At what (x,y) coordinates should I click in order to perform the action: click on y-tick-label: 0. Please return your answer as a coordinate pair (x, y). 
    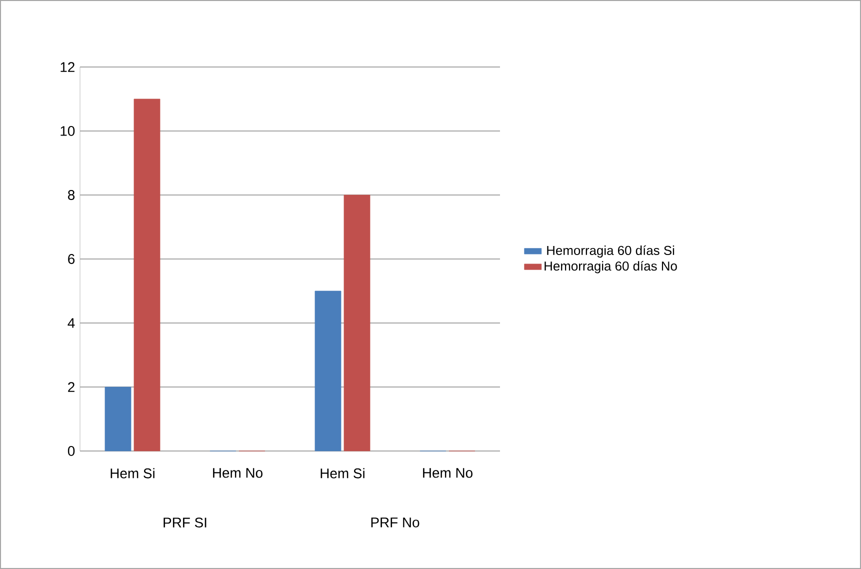
    Looking at the image, I should click on (71, 451).